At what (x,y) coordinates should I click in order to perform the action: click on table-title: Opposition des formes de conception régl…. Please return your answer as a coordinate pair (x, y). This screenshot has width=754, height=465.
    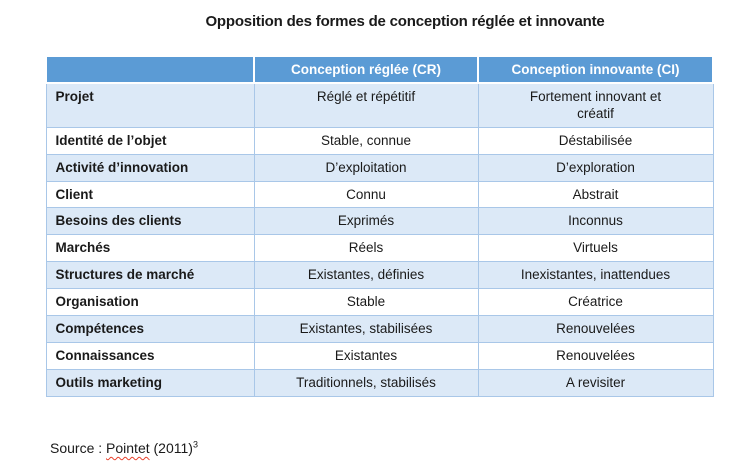
    Looking at the image, I should click on (405, 21).